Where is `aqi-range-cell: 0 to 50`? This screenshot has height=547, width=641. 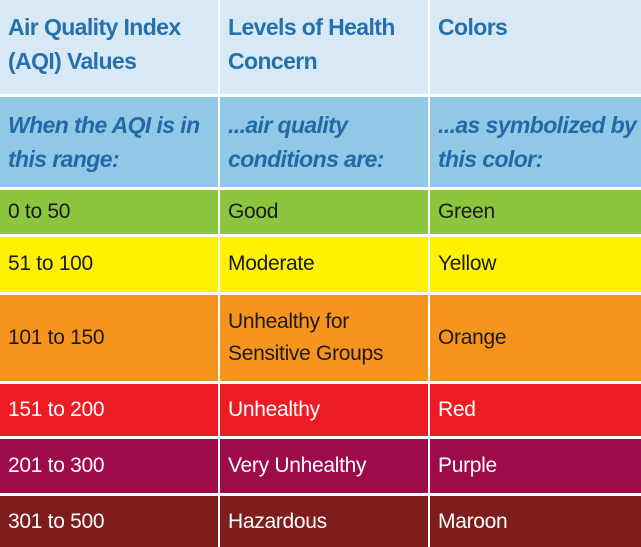
aqi-range-cell: 0 to 50 is located at coordinates (110, 213).